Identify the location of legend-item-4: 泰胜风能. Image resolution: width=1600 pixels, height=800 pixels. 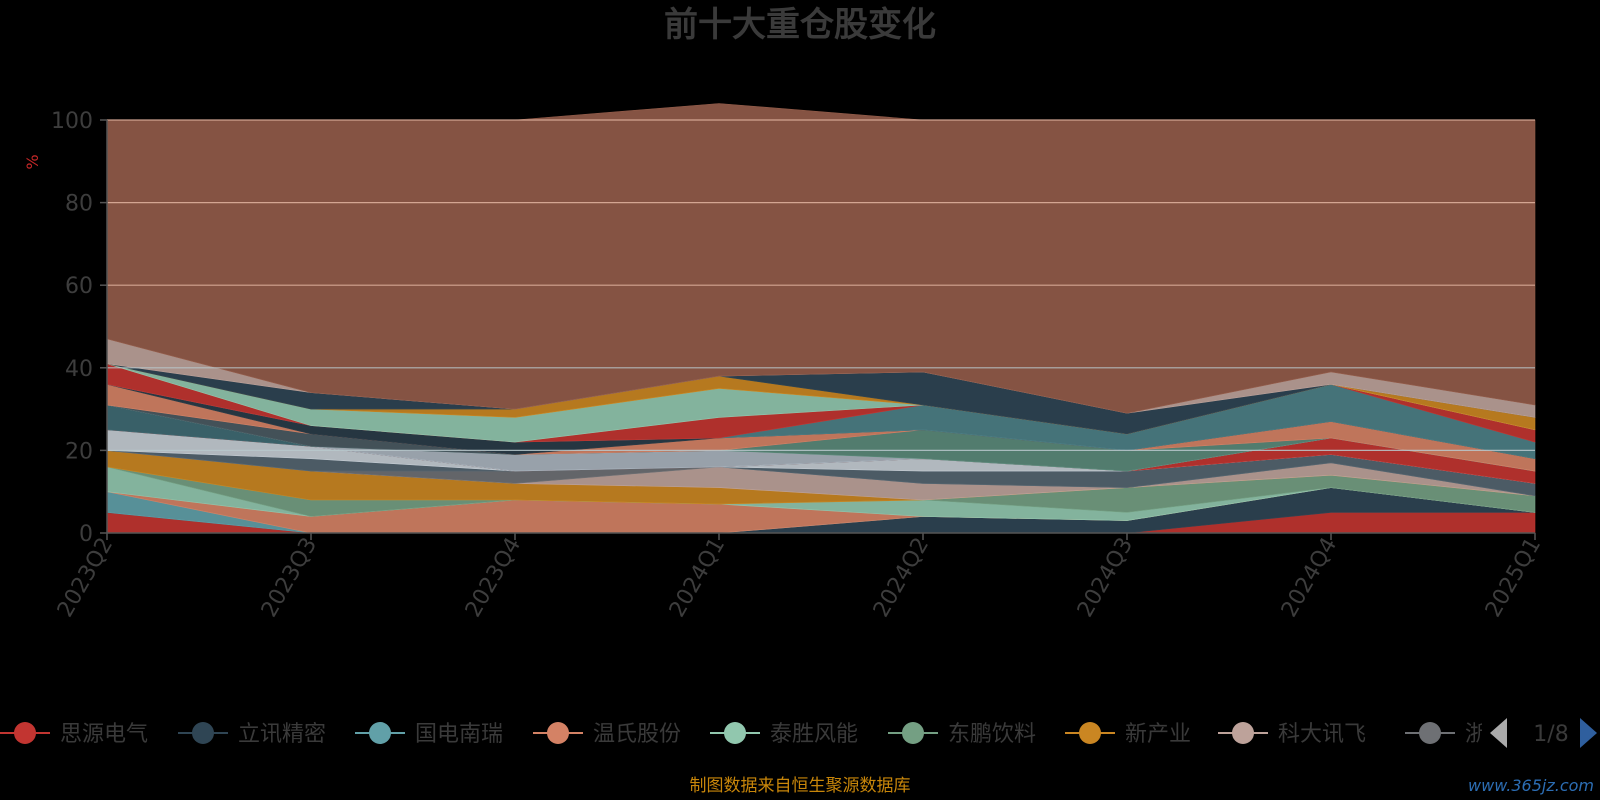
(784, 734).